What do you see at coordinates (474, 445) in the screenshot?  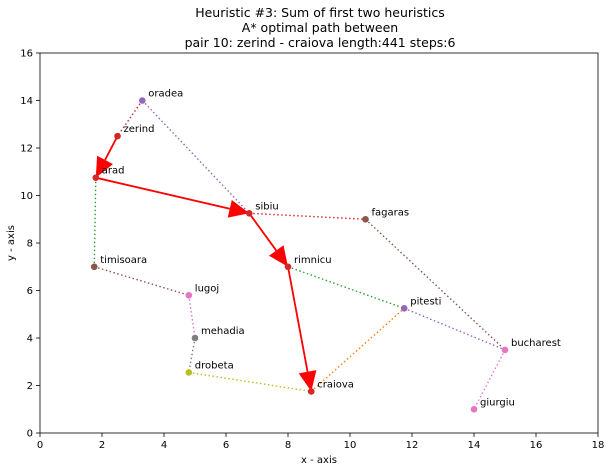 I see `x-tick-label: 14` at bounding box center [474, 445].